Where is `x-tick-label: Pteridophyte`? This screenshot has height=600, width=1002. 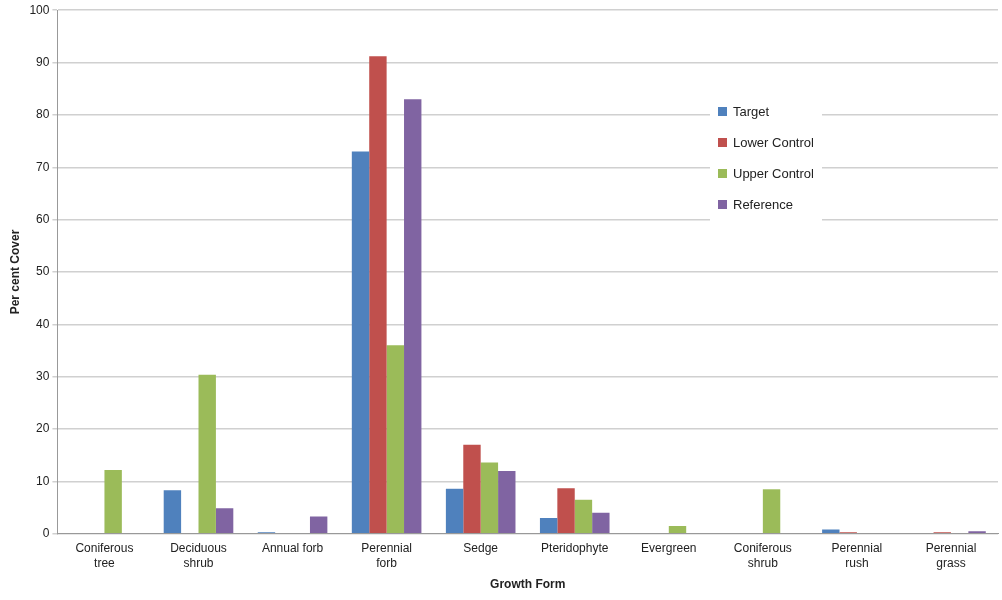 x-tick-label: Pteridophyte is located at coordinates (575, 548).